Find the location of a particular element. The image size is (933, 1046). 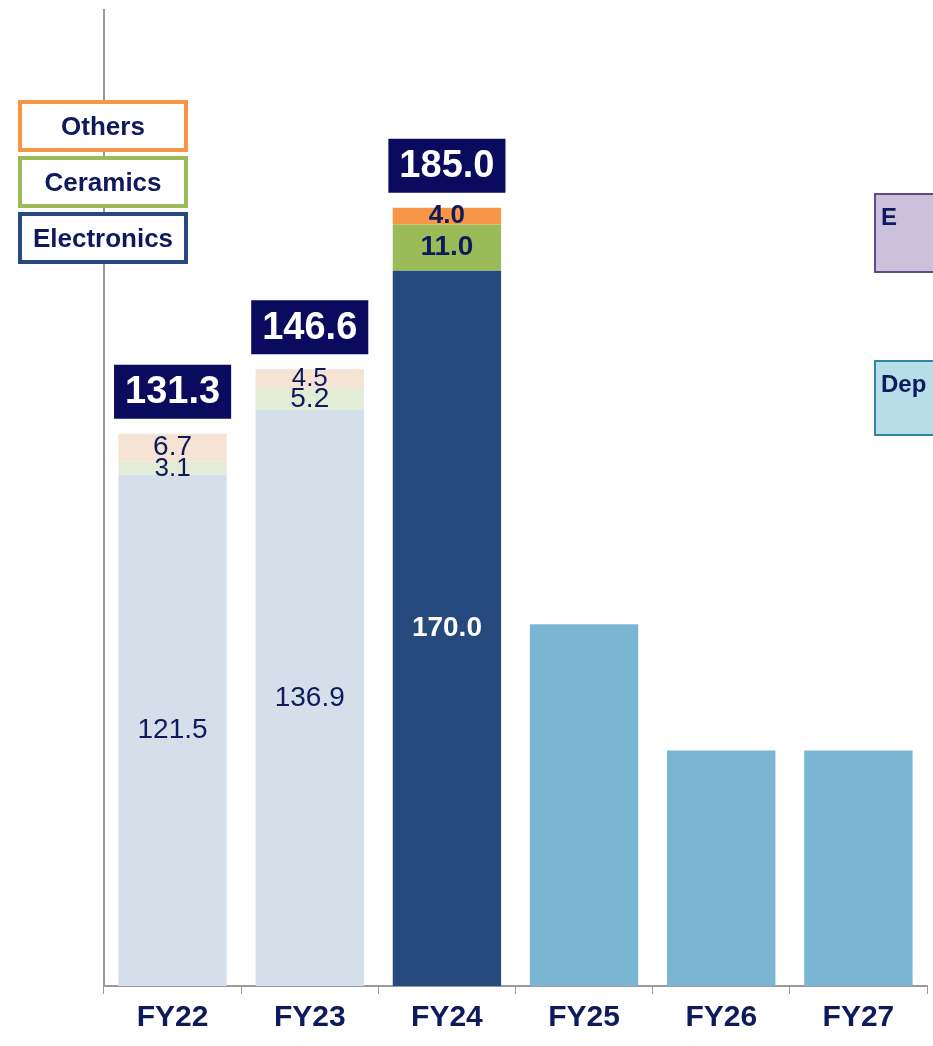

data-label: 11.0 is located at coordinates (447, 246).